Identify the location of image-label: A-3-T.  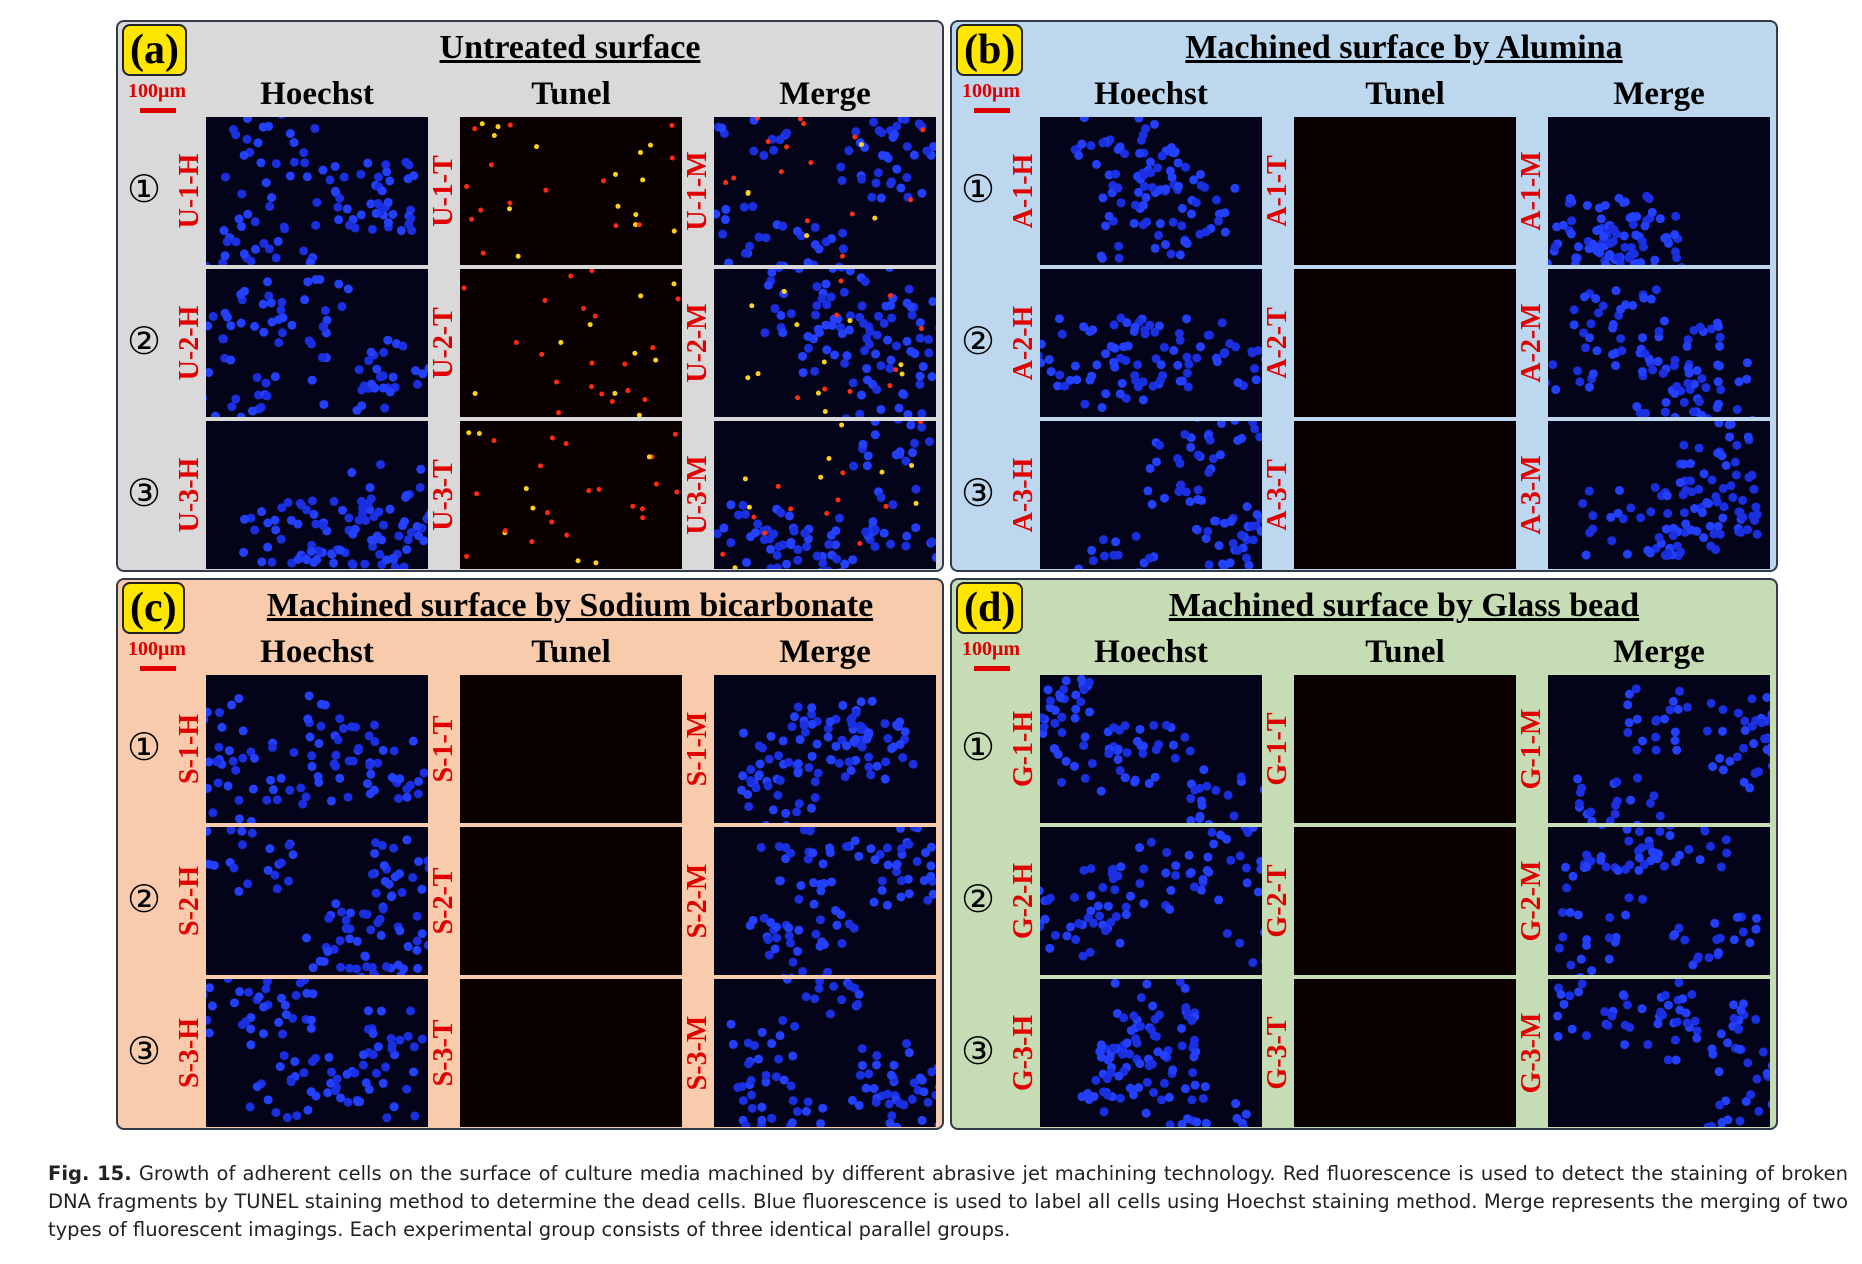
(1277, 495).